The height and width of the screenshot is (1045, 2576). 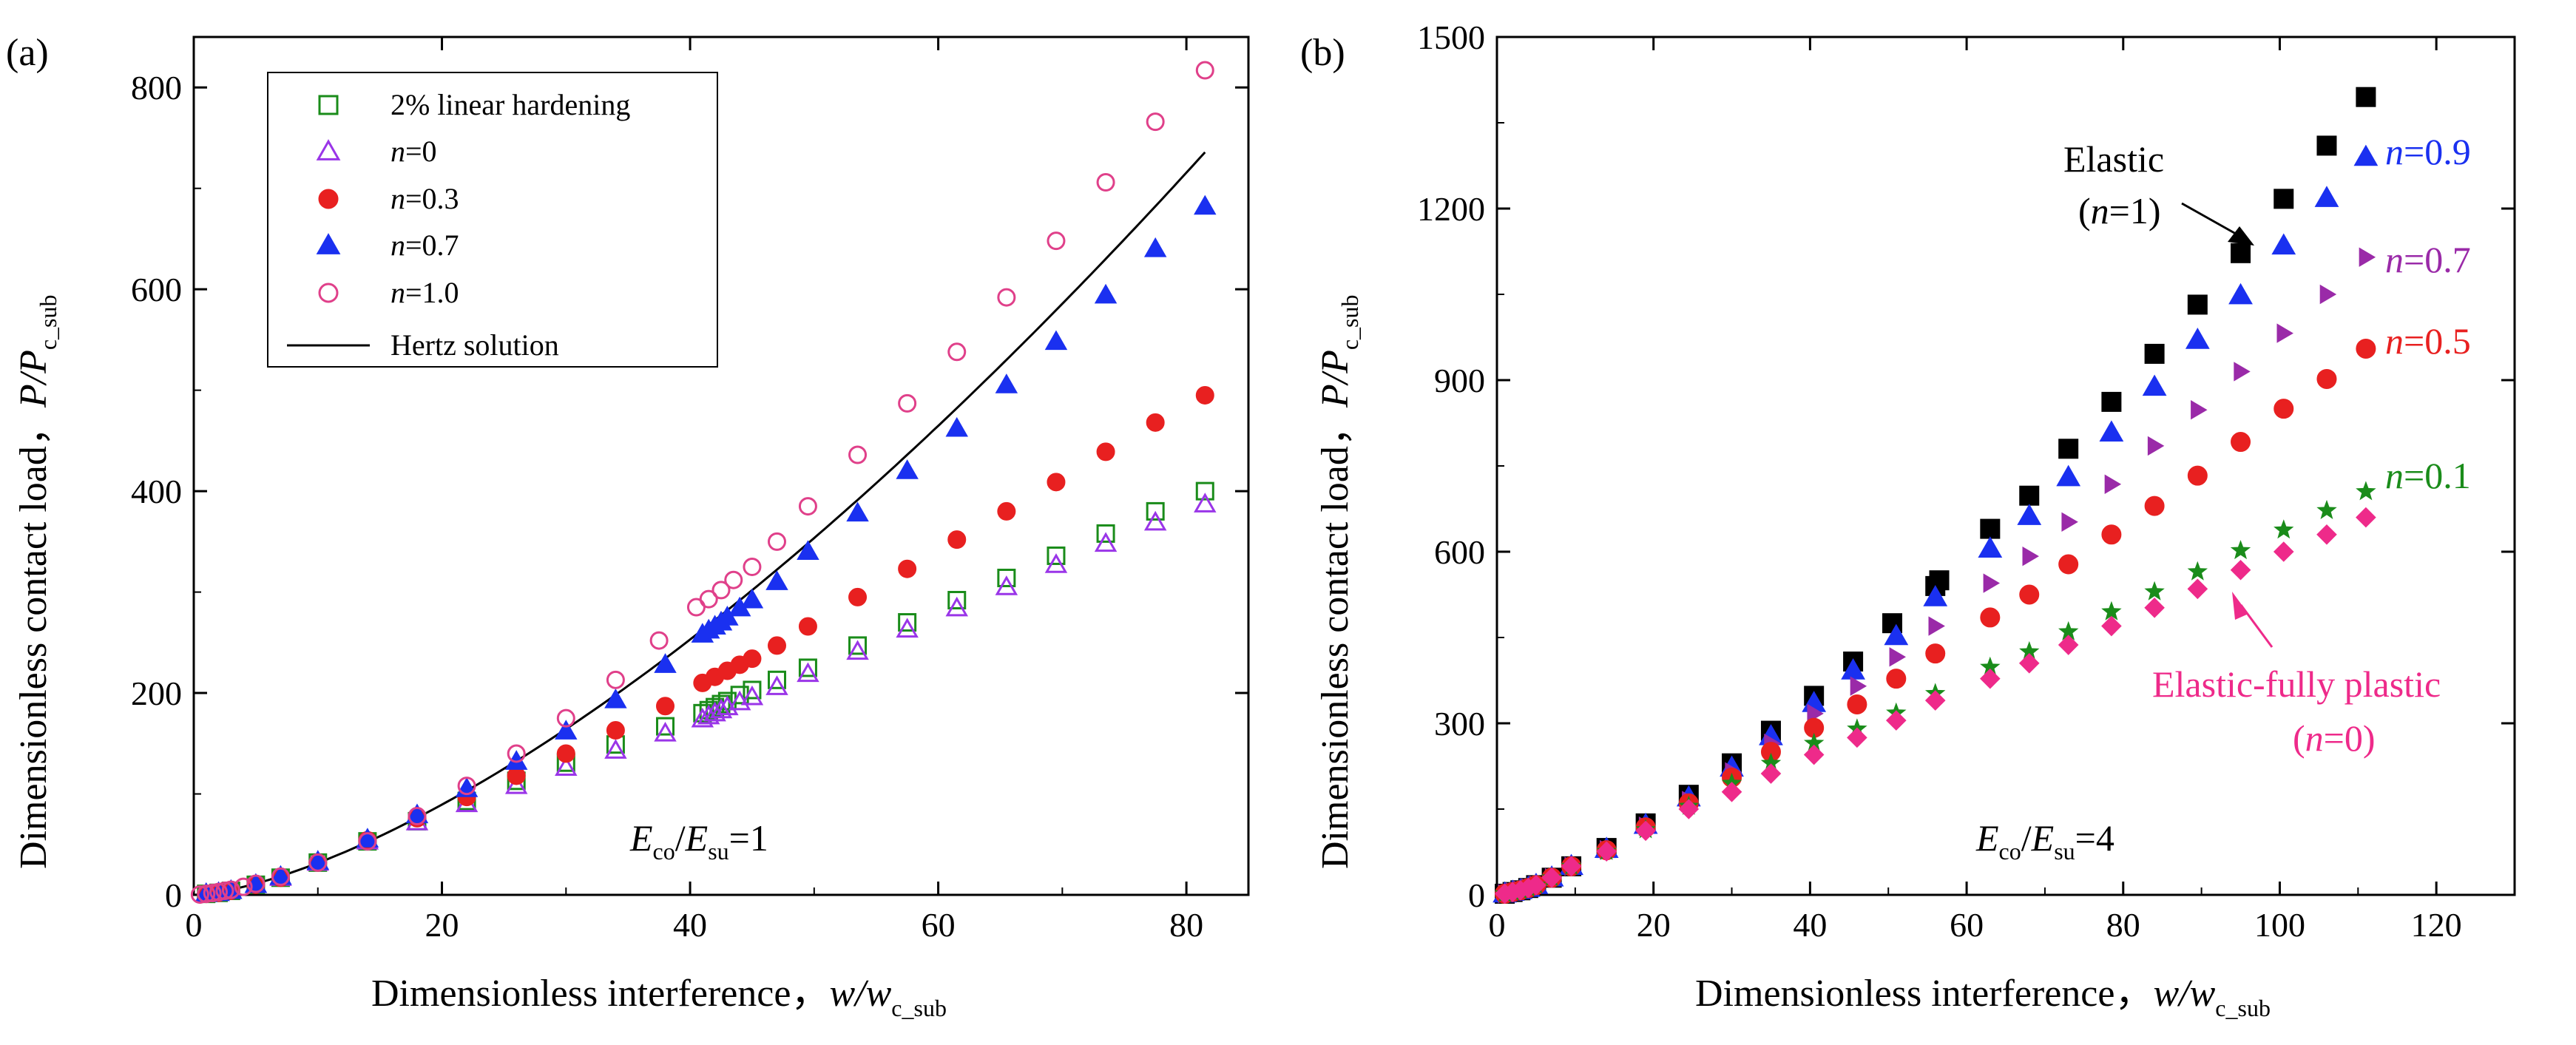 What do you see at coordinates (442, 925) in the screenshot?
I see `x-tick-label: 20` at bounding box center [442, 925].